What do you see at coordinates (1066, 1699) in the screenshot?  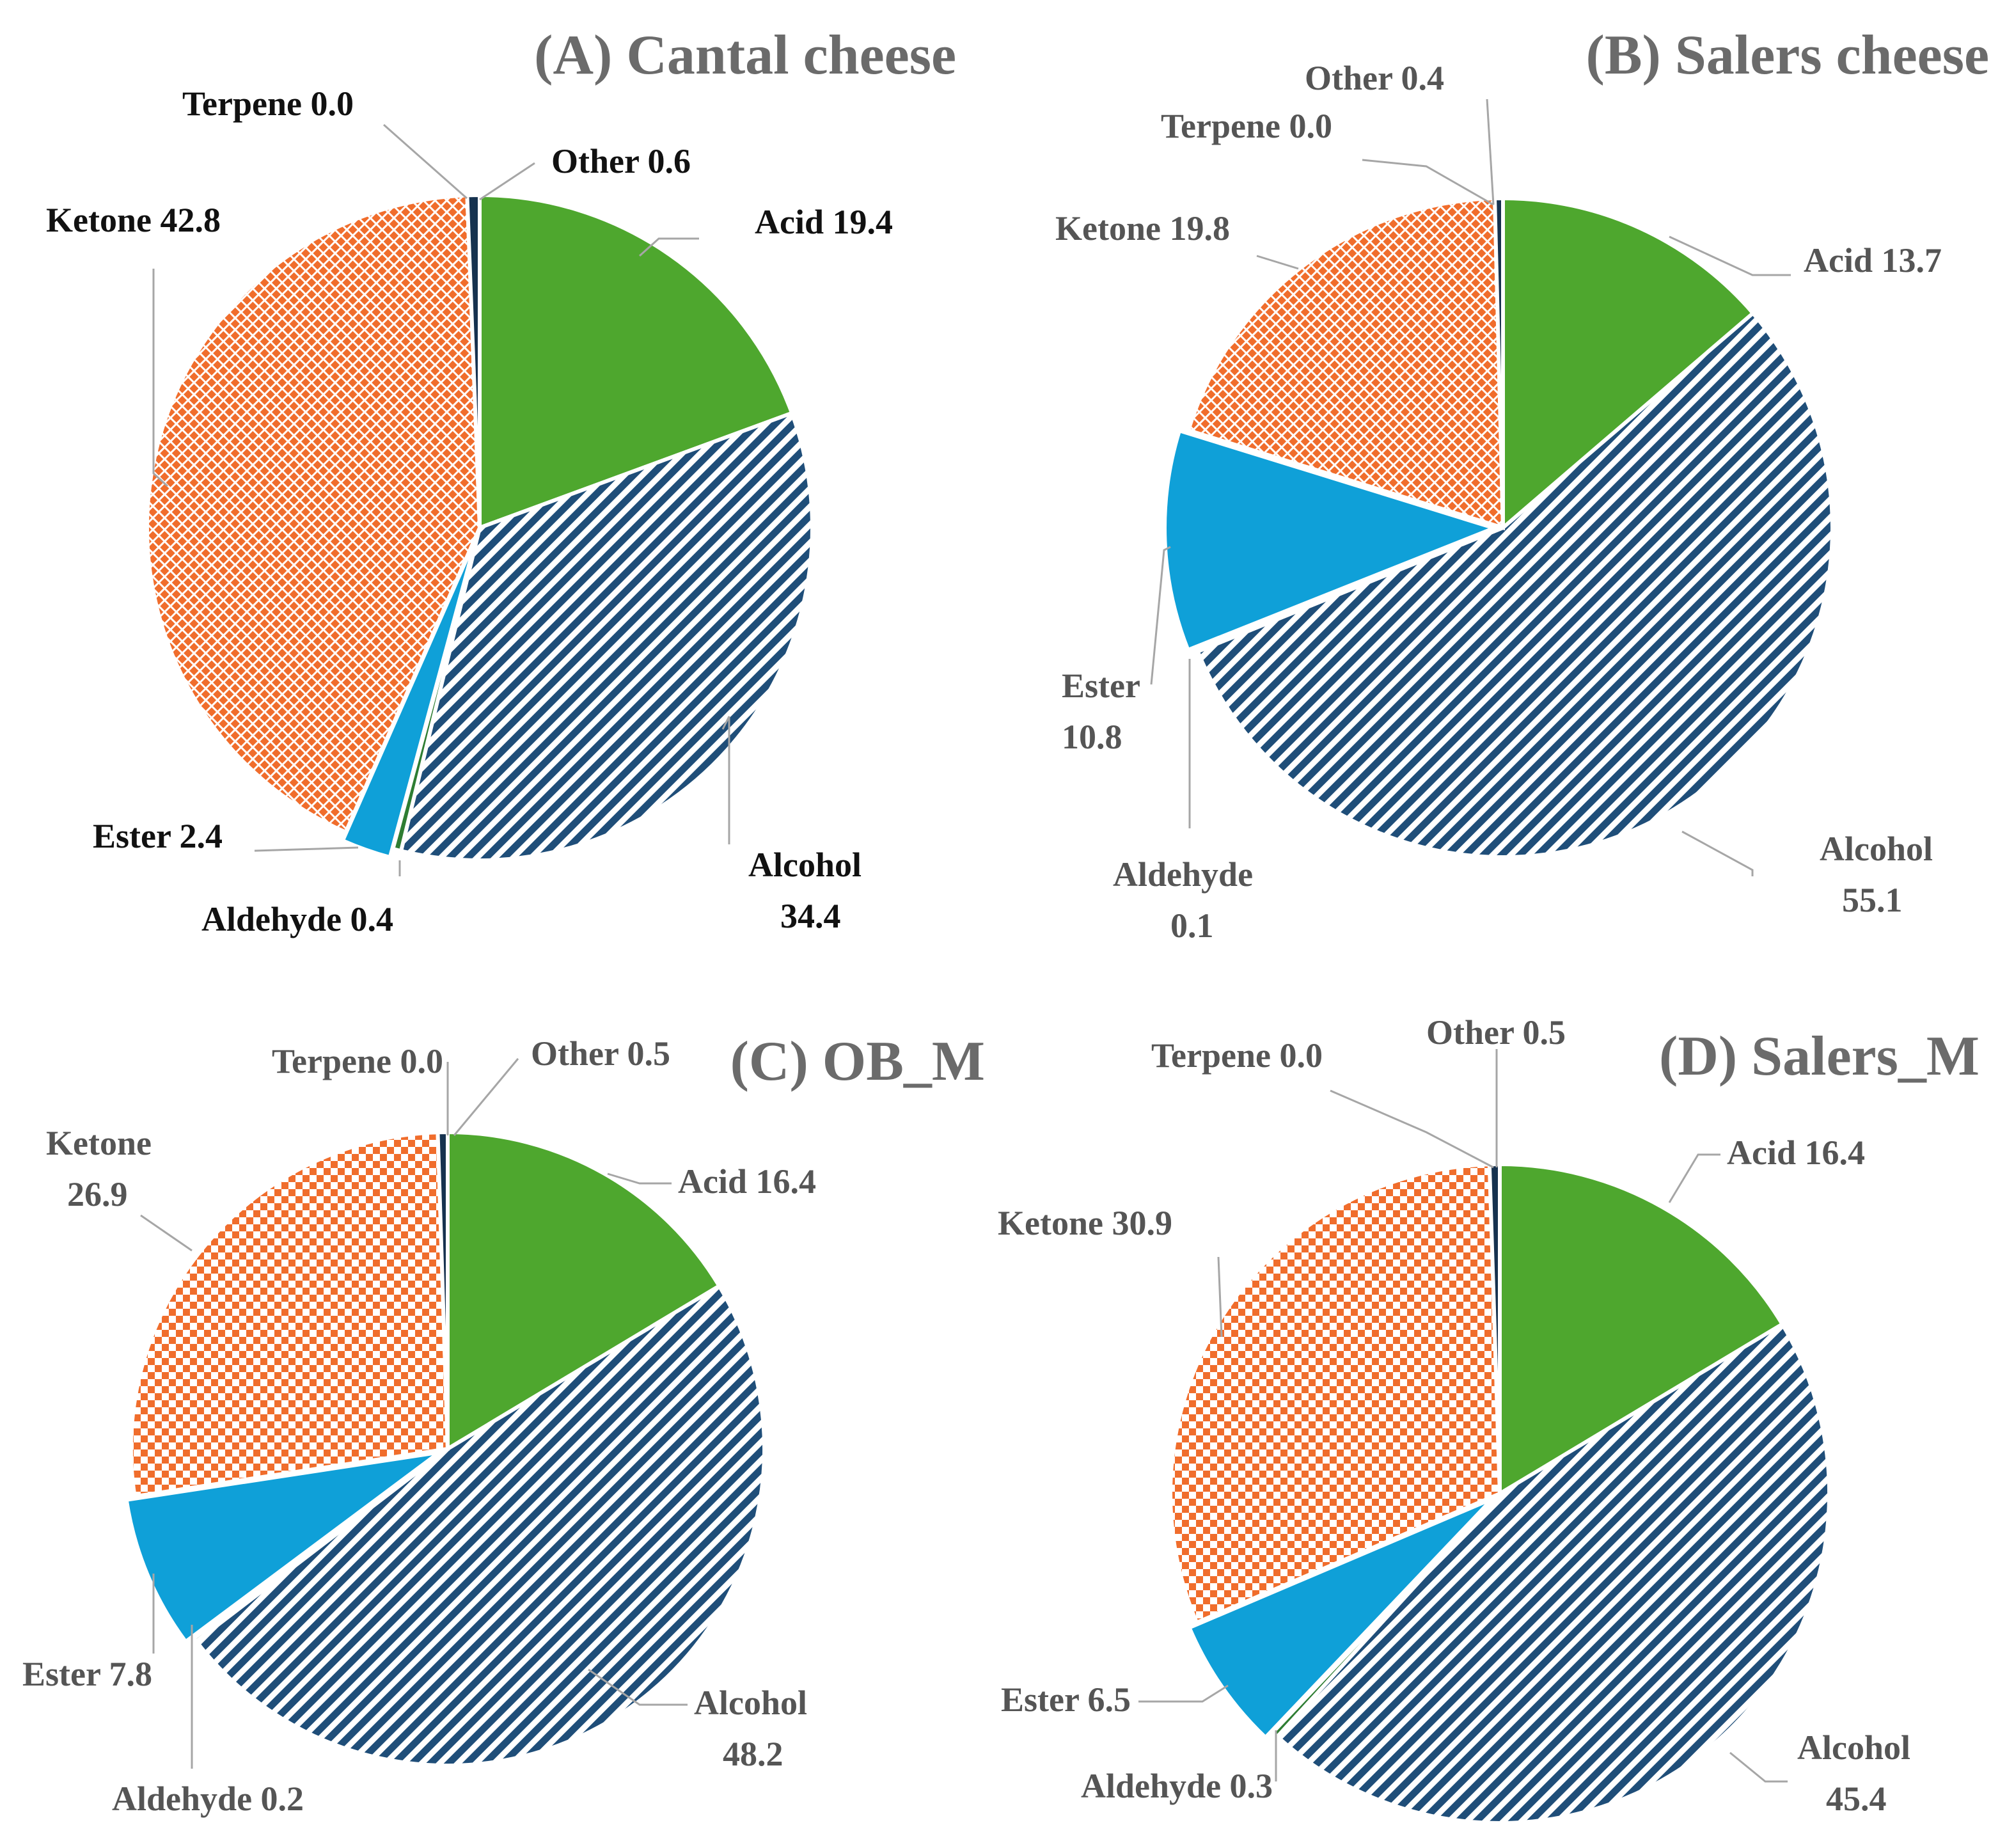 I see `label-ester: Ester 6.5` at bounding box center [1066, 1699].